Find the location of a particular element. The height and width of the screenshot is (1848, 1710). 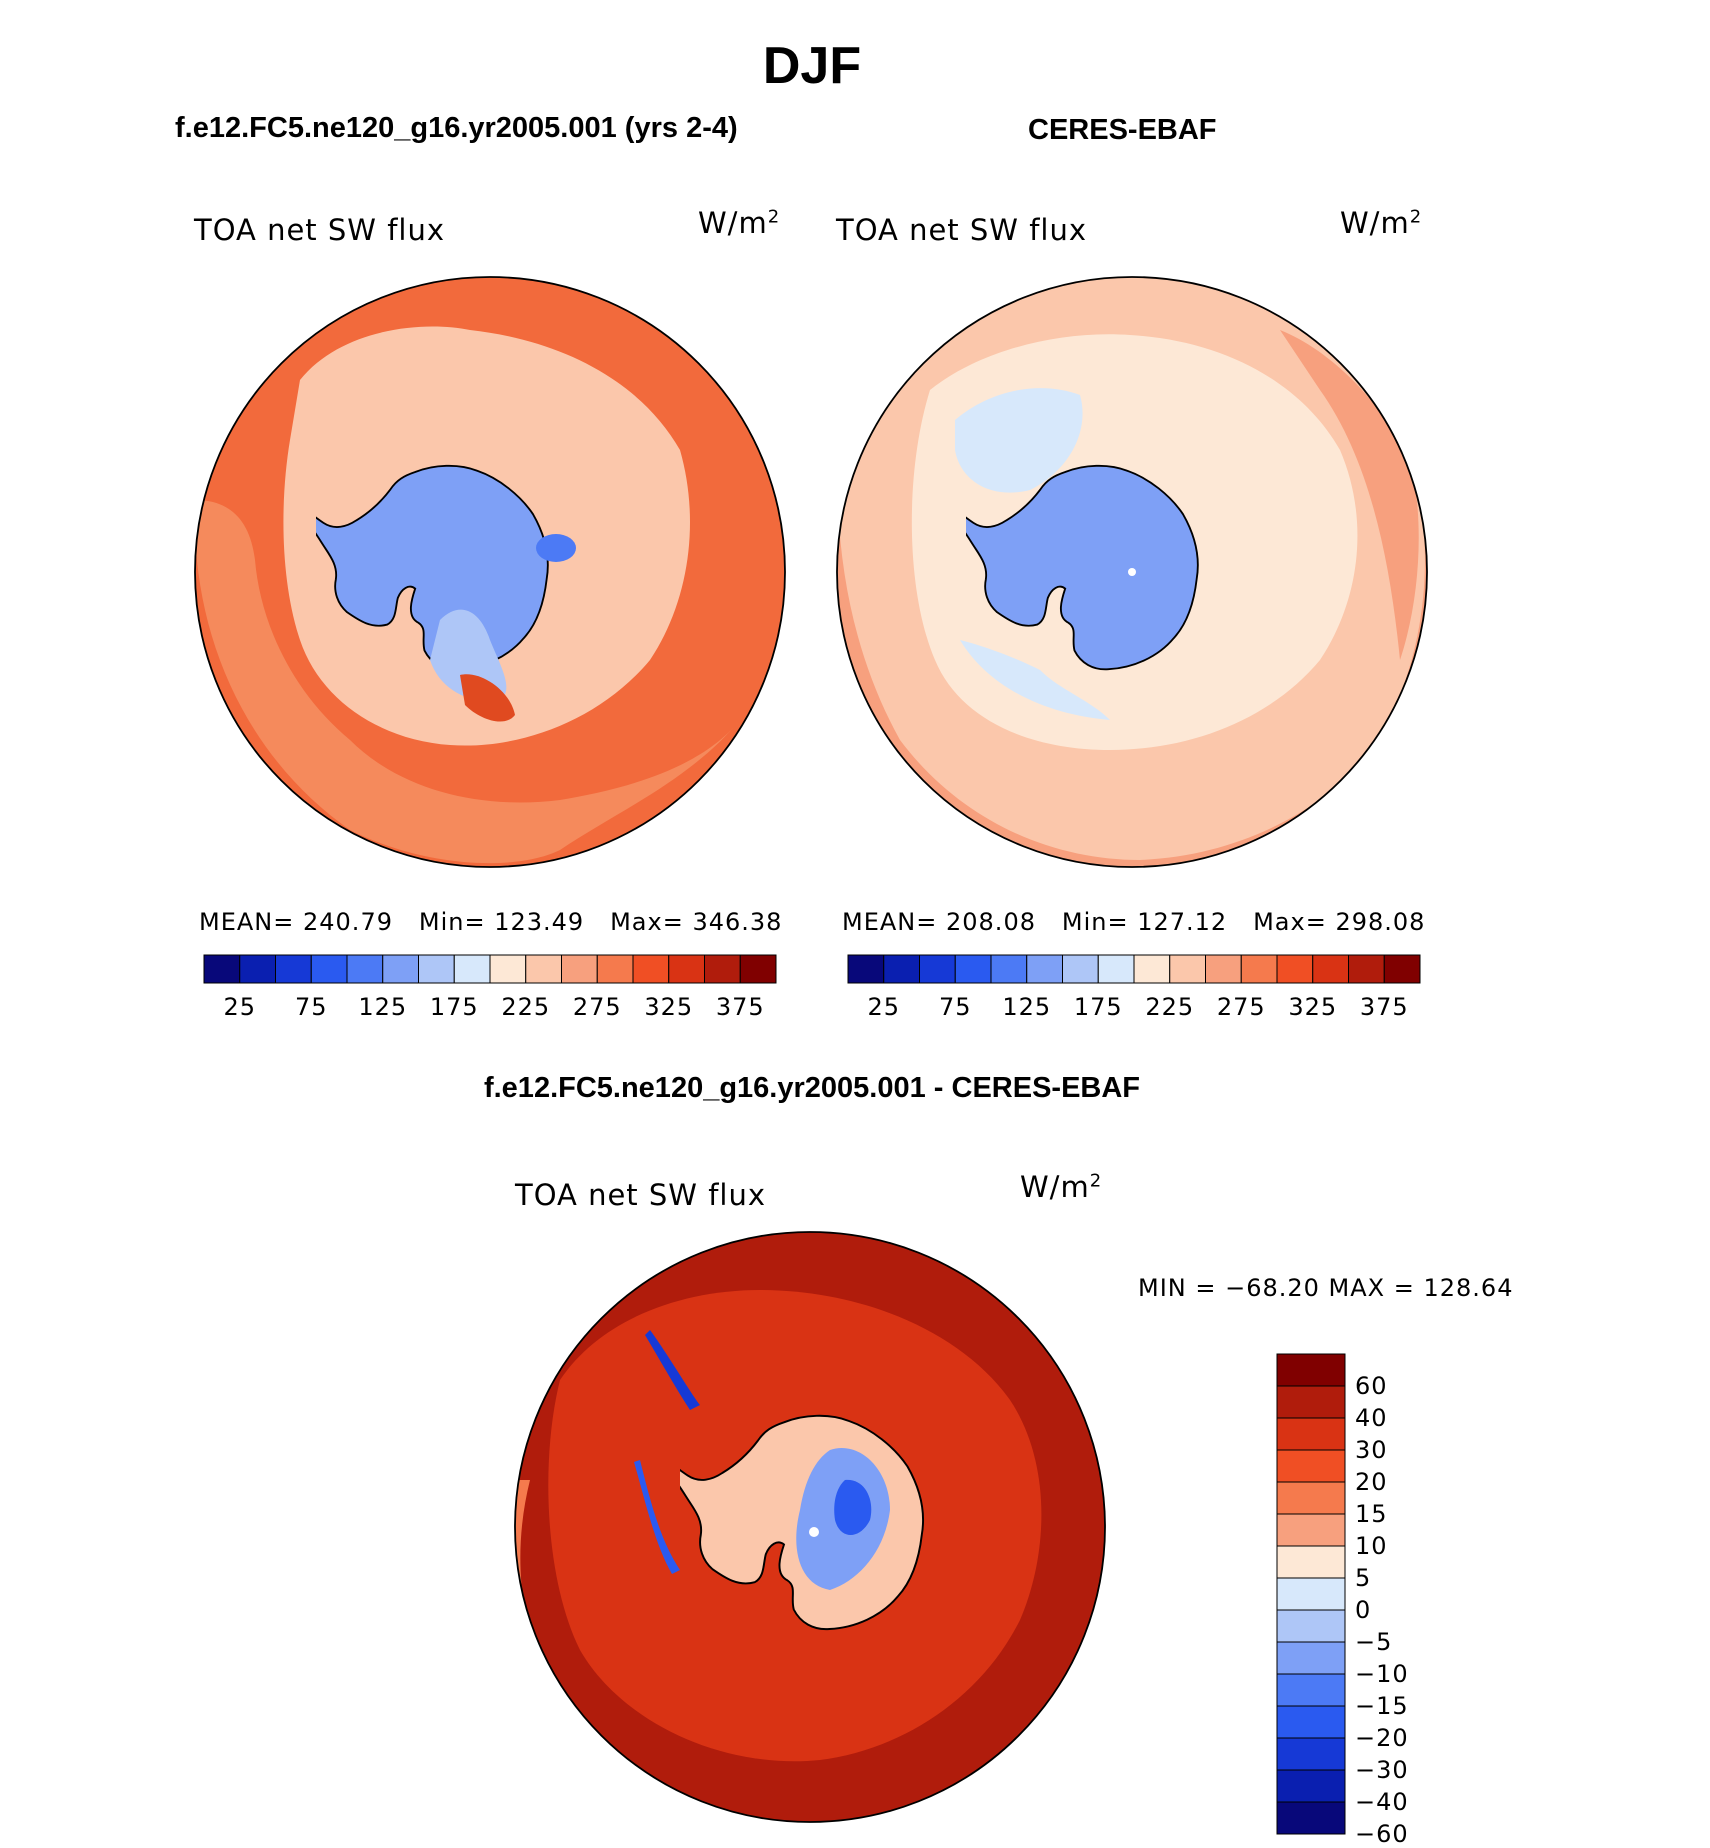

diff-peninsula-negative is located at coordinates (657, 1517).